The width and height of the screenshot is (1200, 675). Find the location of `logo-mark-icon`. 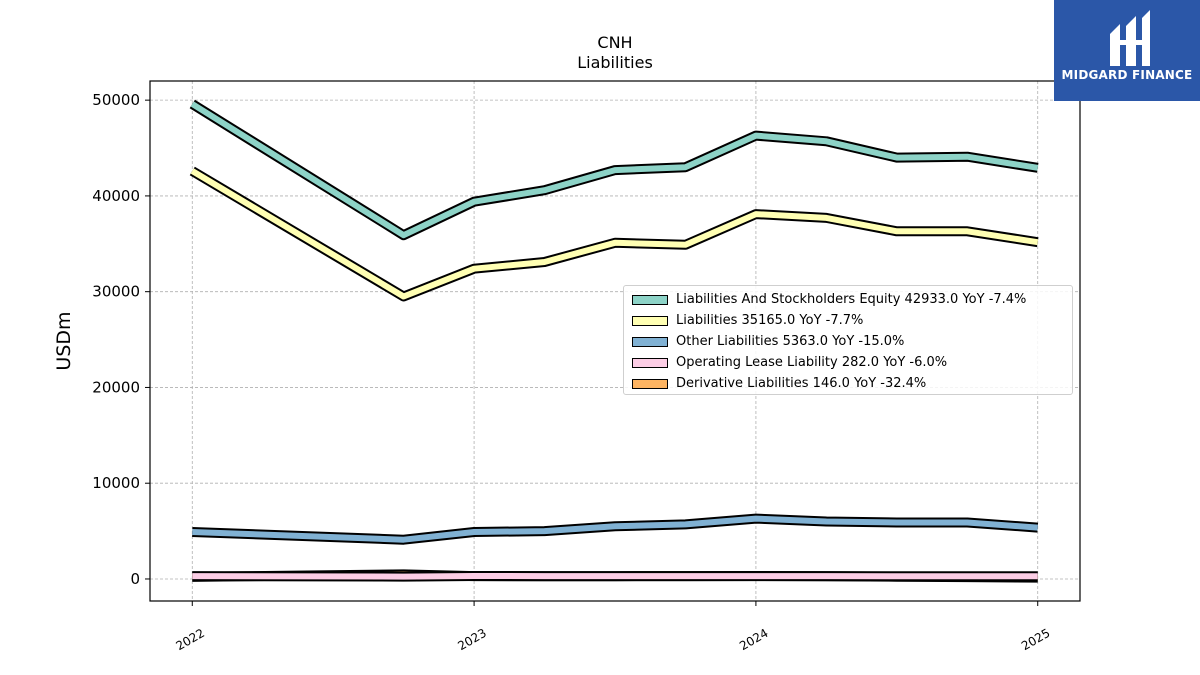

logo-mark-icon is located at coordinates (1130, 38).